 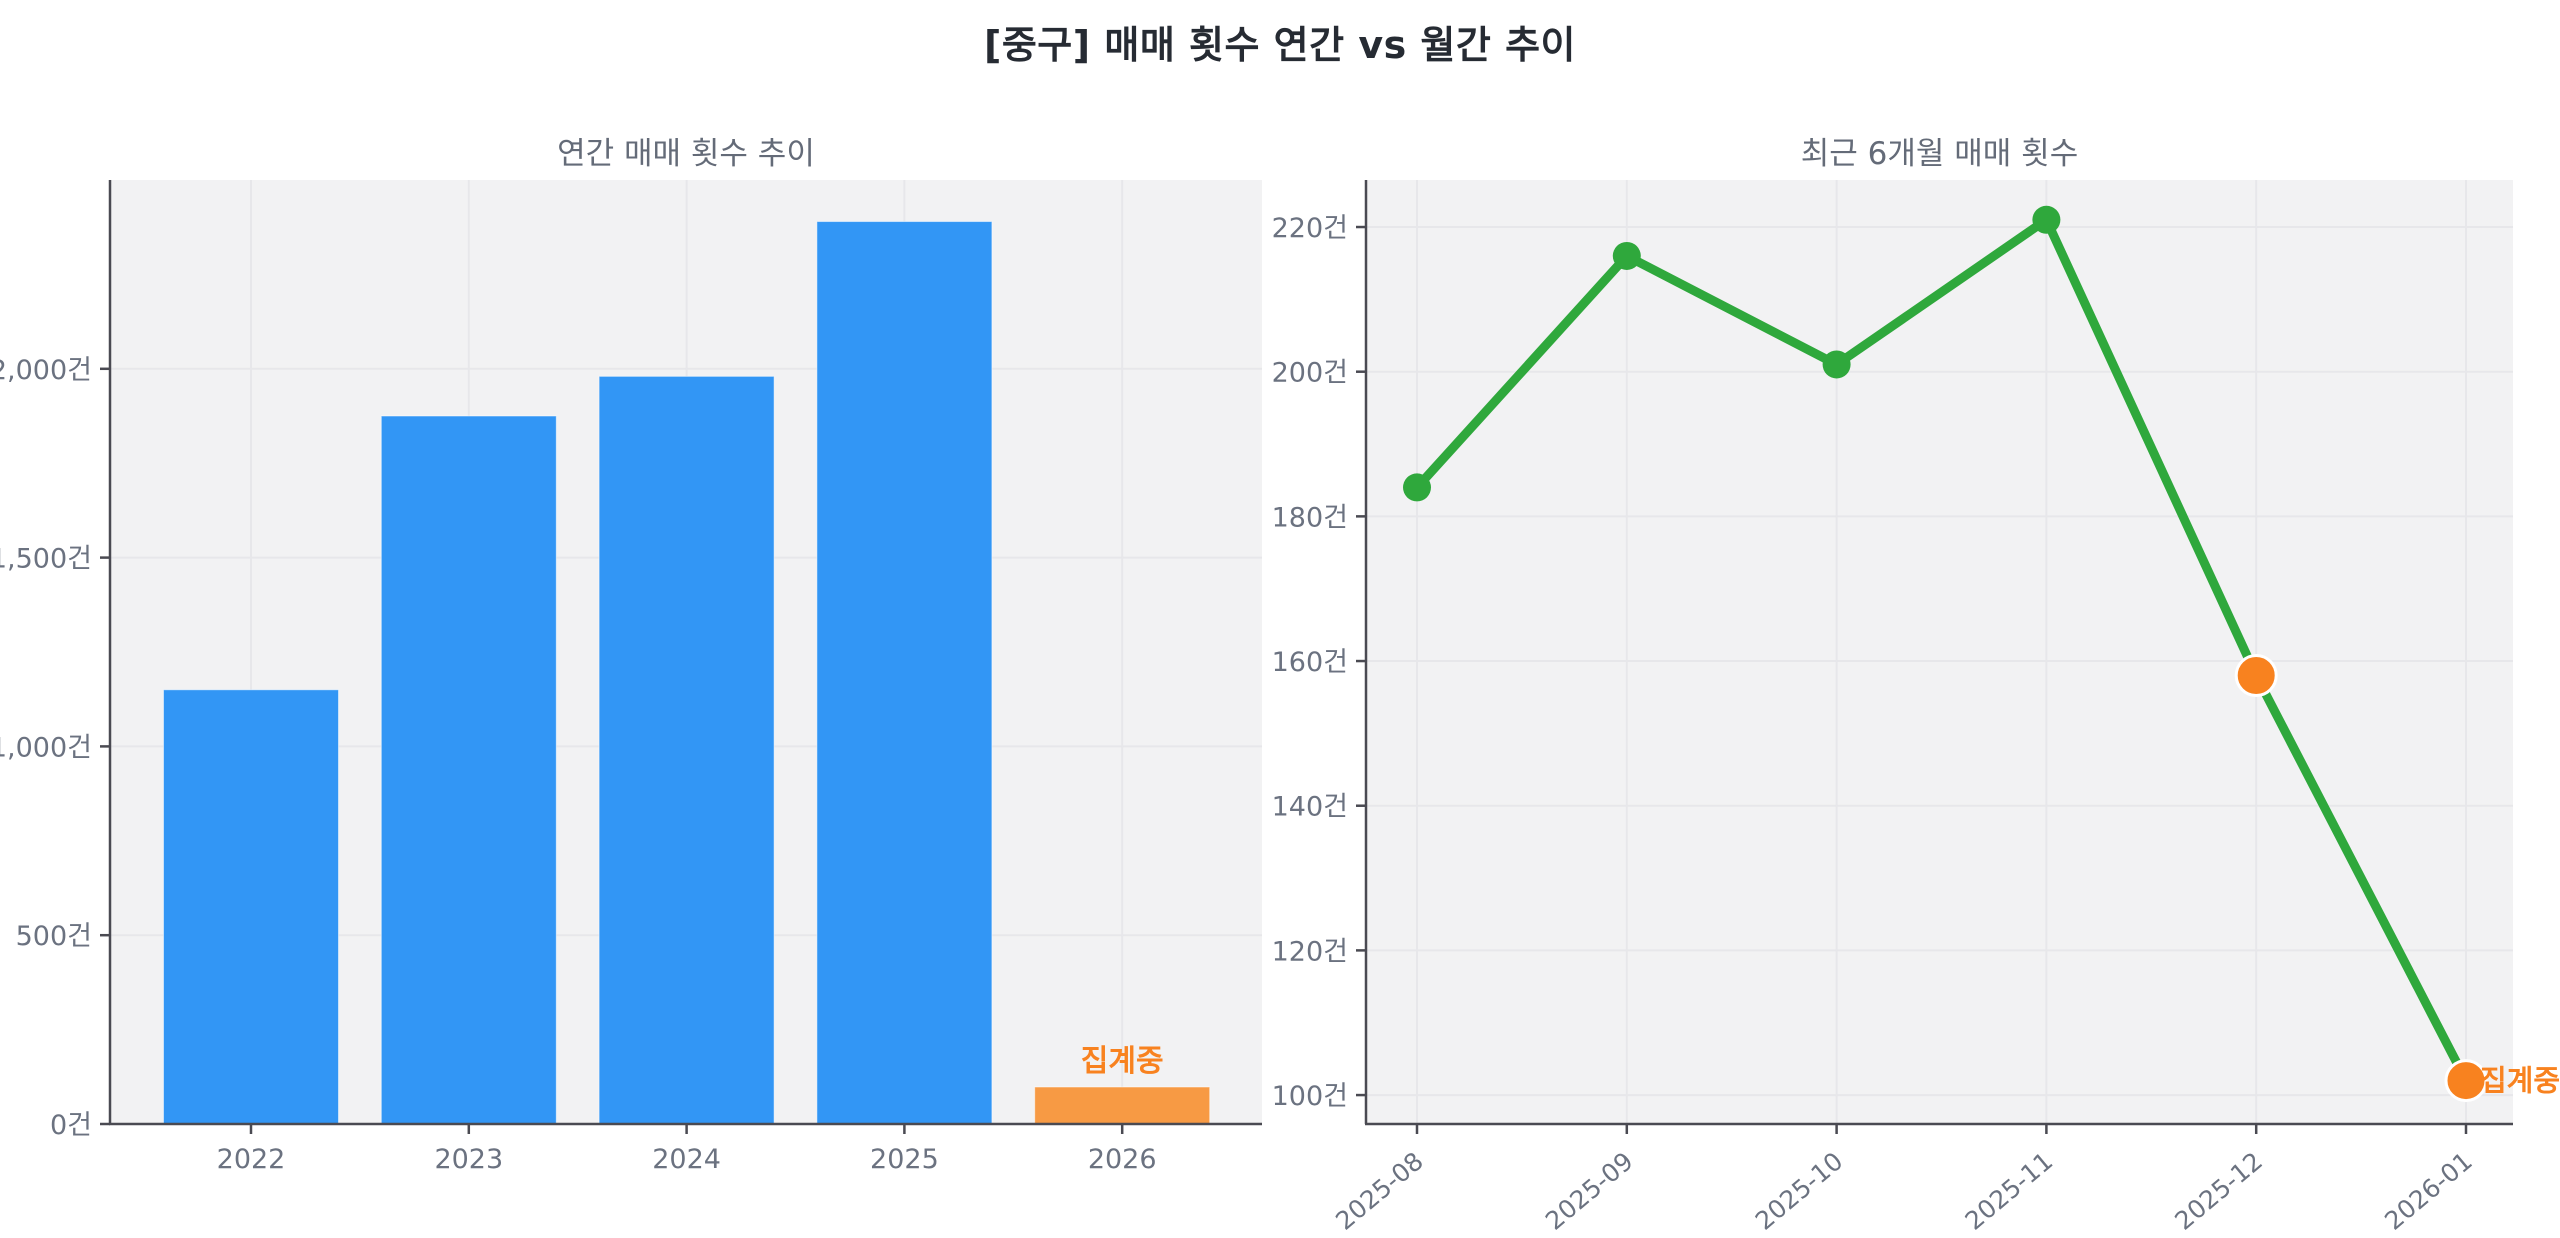 I want to click on bar-2022, so click(x=251, y=907).